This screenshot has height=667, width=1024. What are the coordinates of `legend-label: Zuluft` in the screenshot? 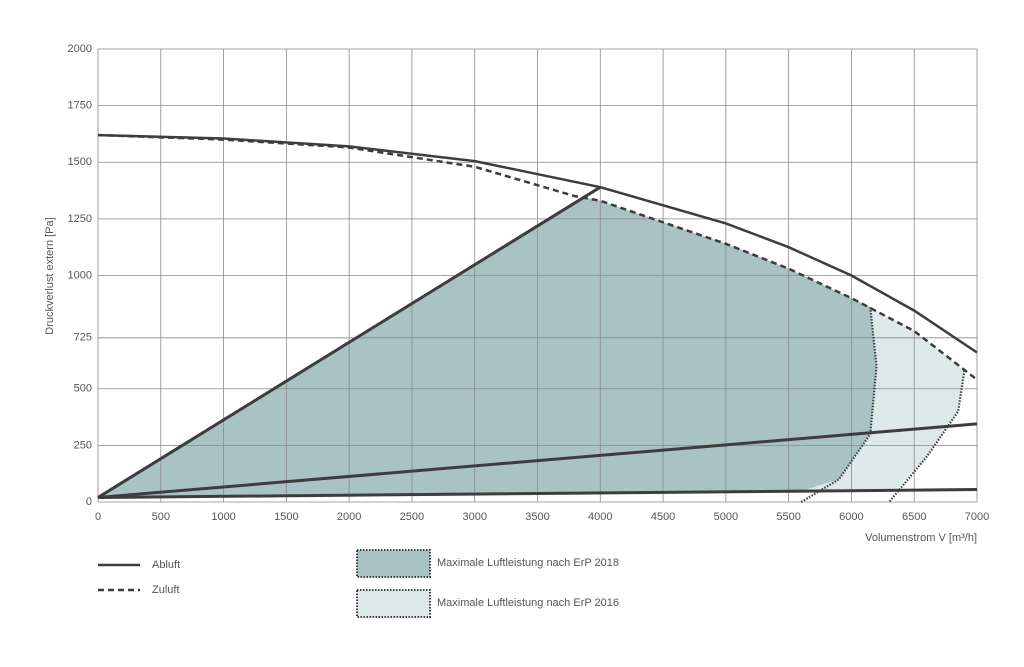 It's located at (166, 590).